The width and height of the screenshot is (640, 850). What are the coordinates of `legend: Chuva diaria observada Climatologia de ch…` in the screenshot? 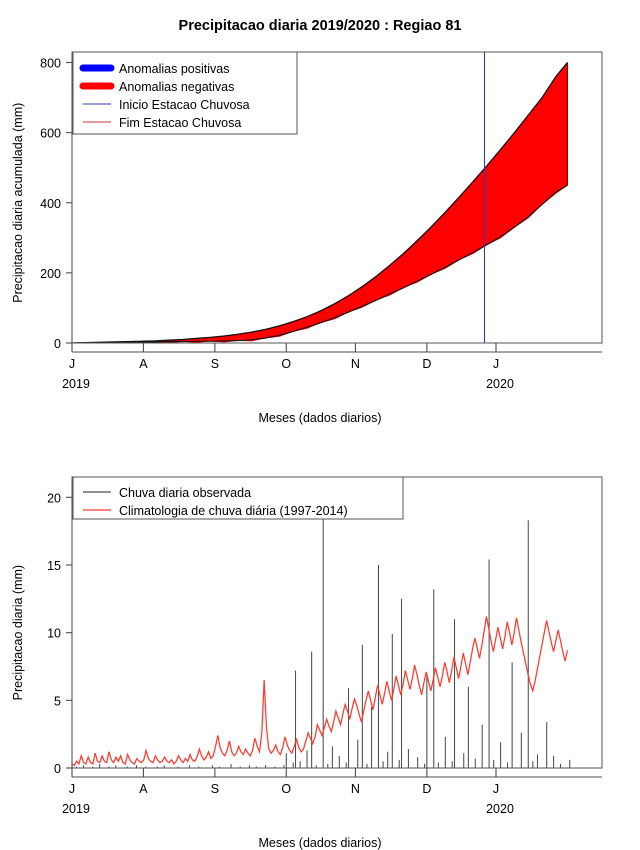 It's located at (238, 498).